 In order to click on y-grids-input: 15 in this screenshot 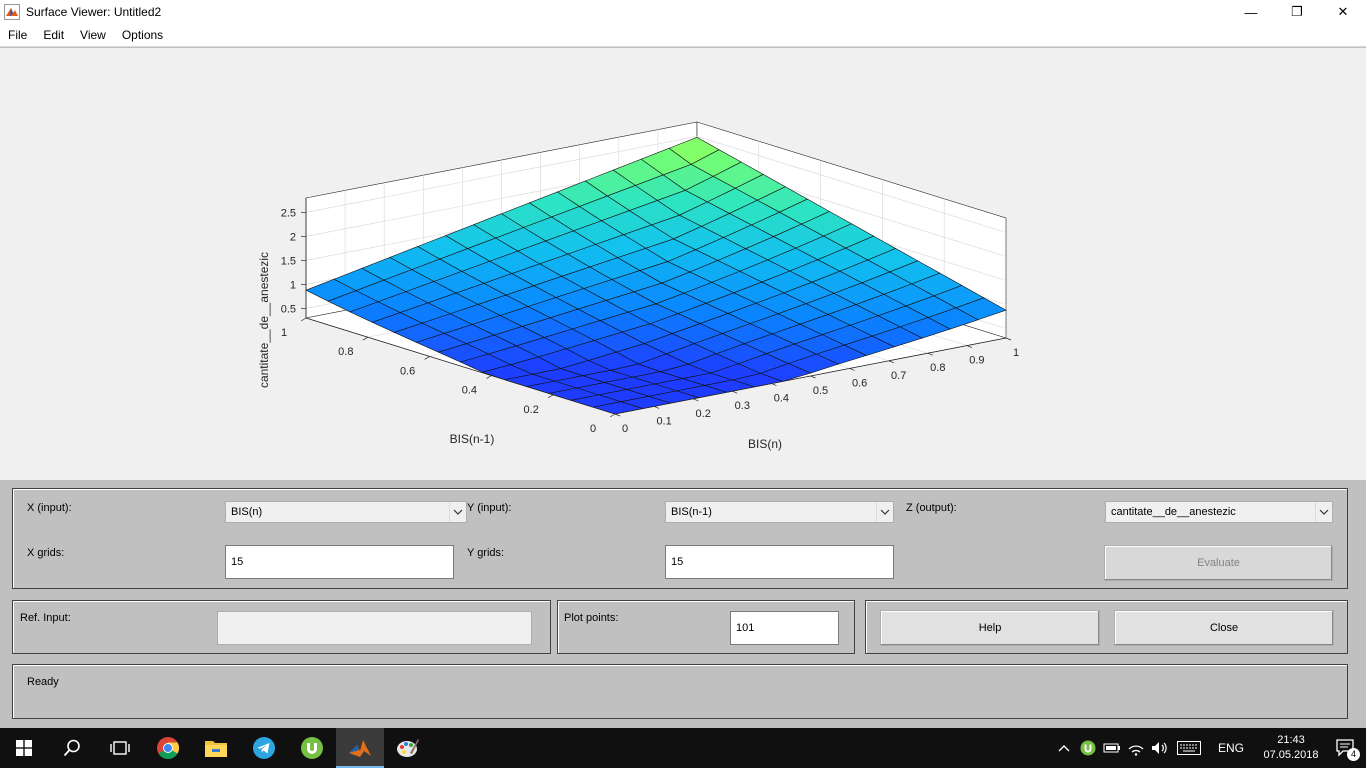, I will do `click(779, 562)`.